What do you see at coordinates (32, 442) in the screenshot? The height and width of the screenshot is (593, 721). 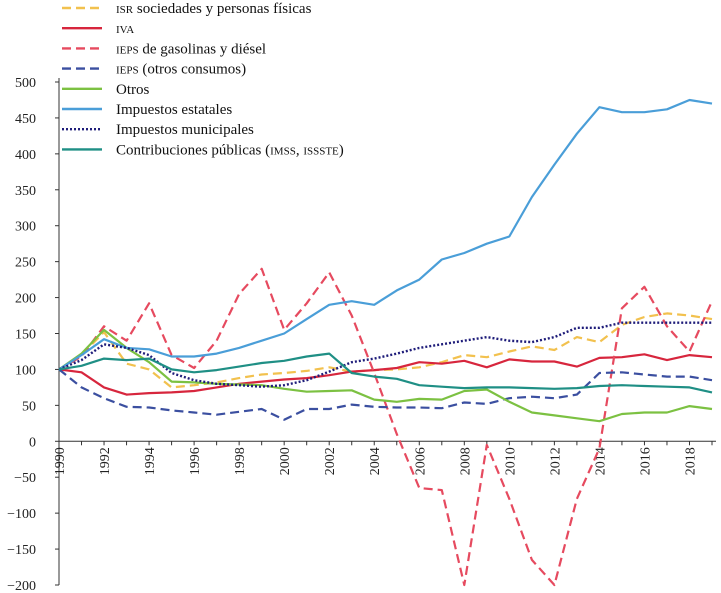 I see `y-tick-label: 0` at bounding box center [32, 442].